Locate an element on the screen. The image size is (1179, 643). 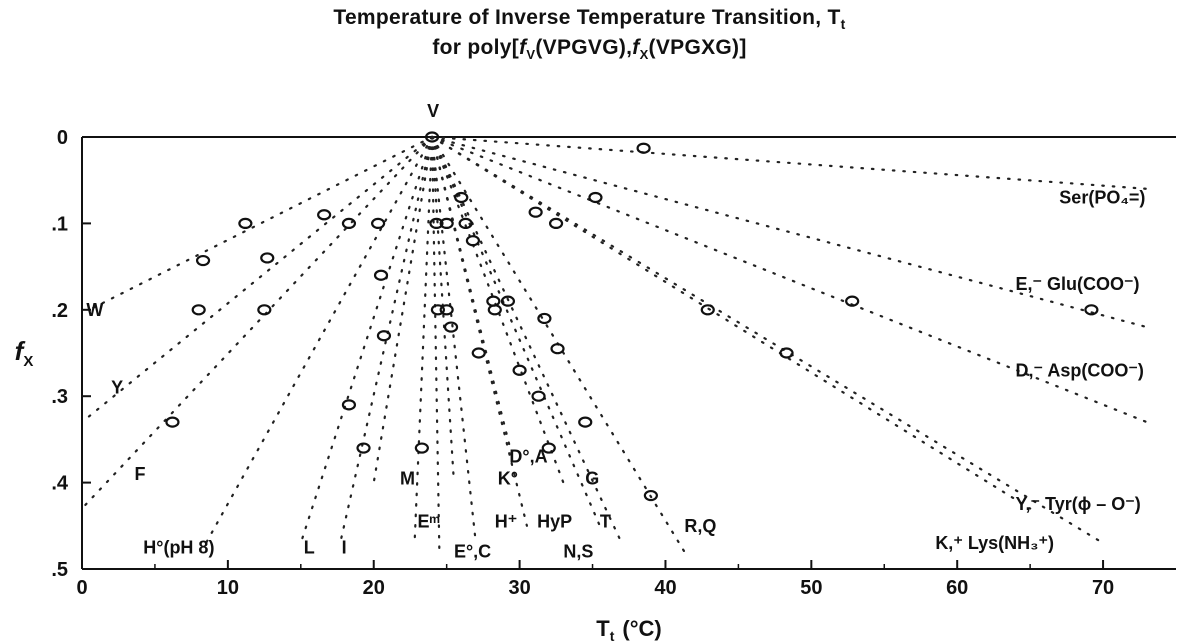
data-point-origin is located at coordinates (432, 137).